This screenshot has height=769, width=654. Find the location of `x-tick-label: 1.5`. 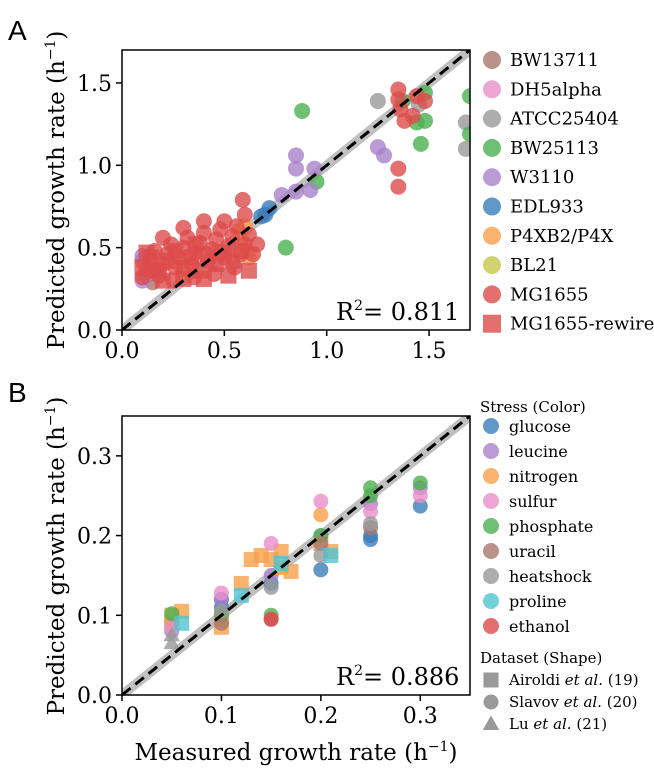

x-tick-label: 1.5 is located at coordinates (429, 351).